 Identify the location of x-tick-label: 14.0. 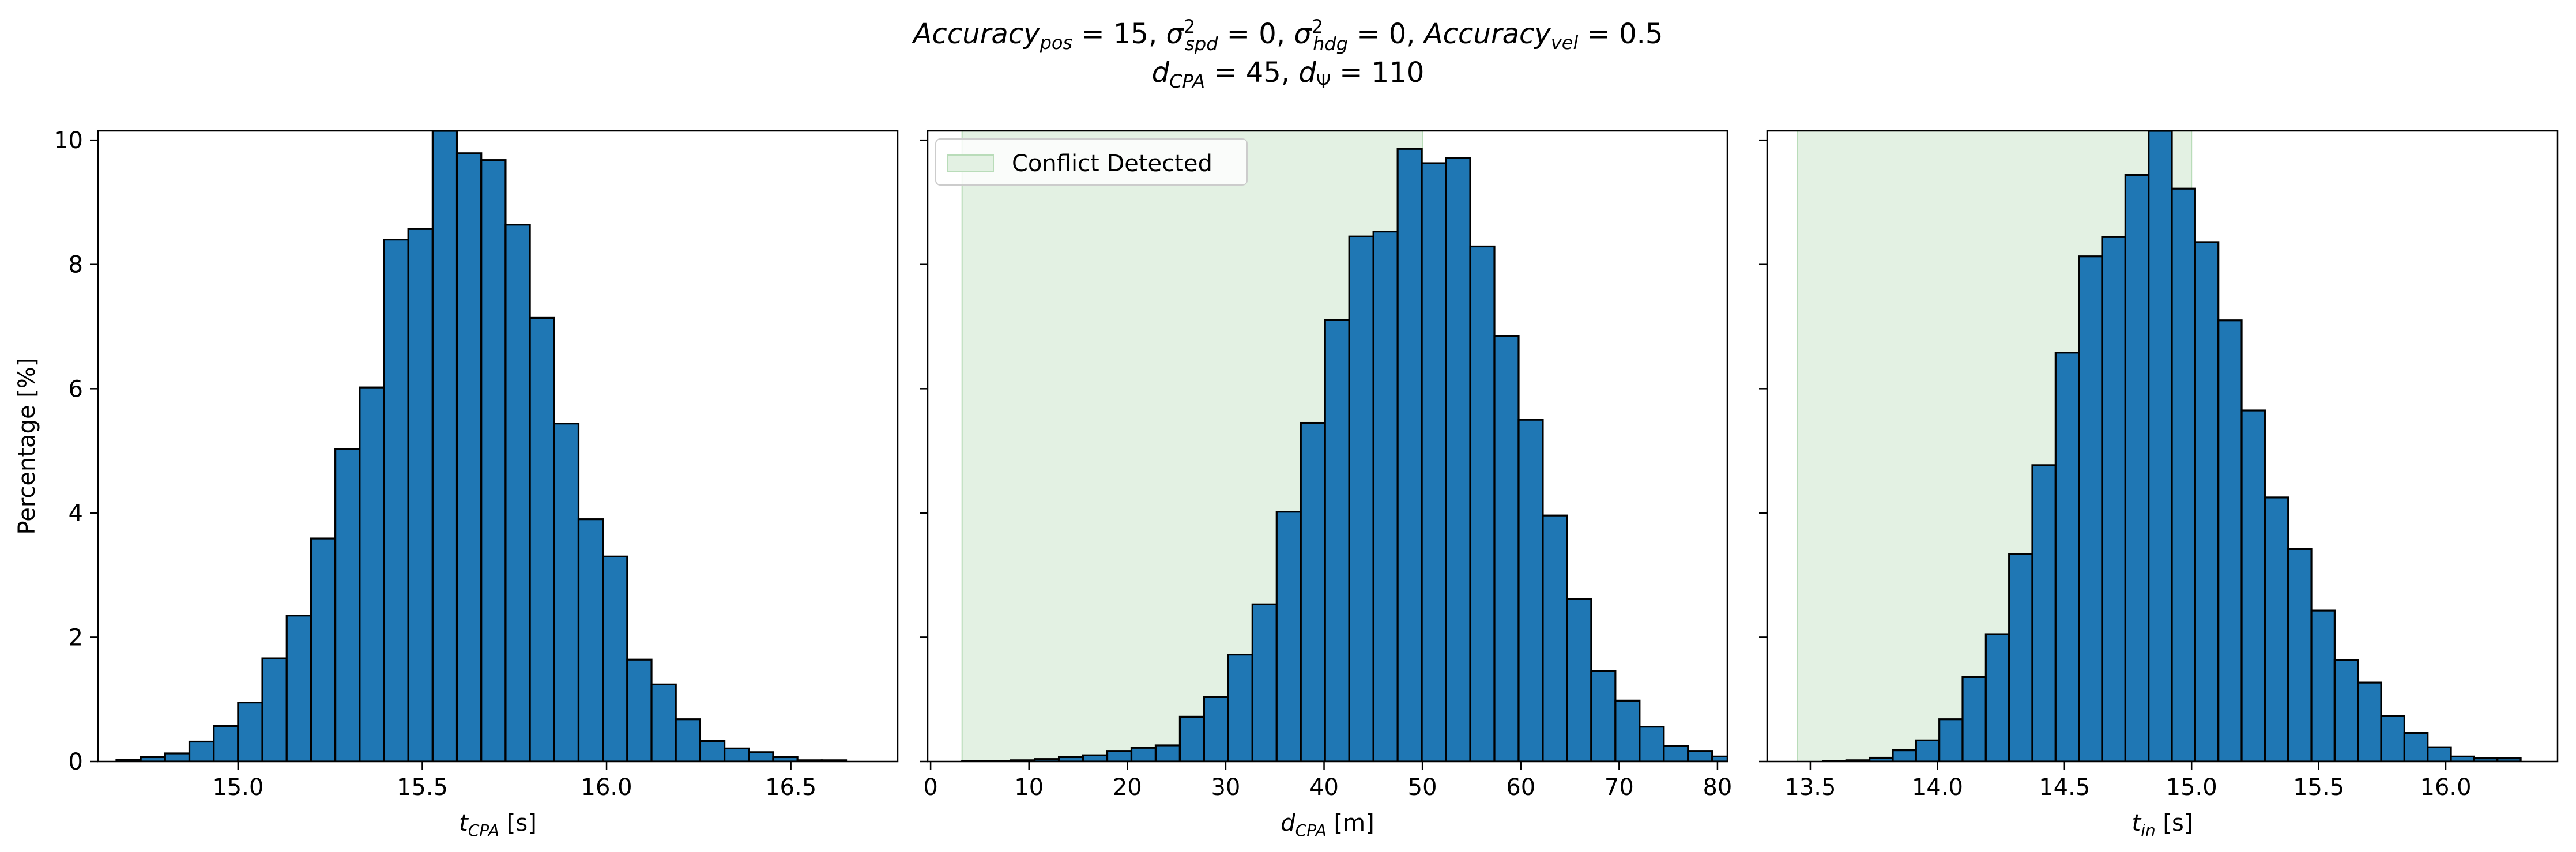
(1937, 787).